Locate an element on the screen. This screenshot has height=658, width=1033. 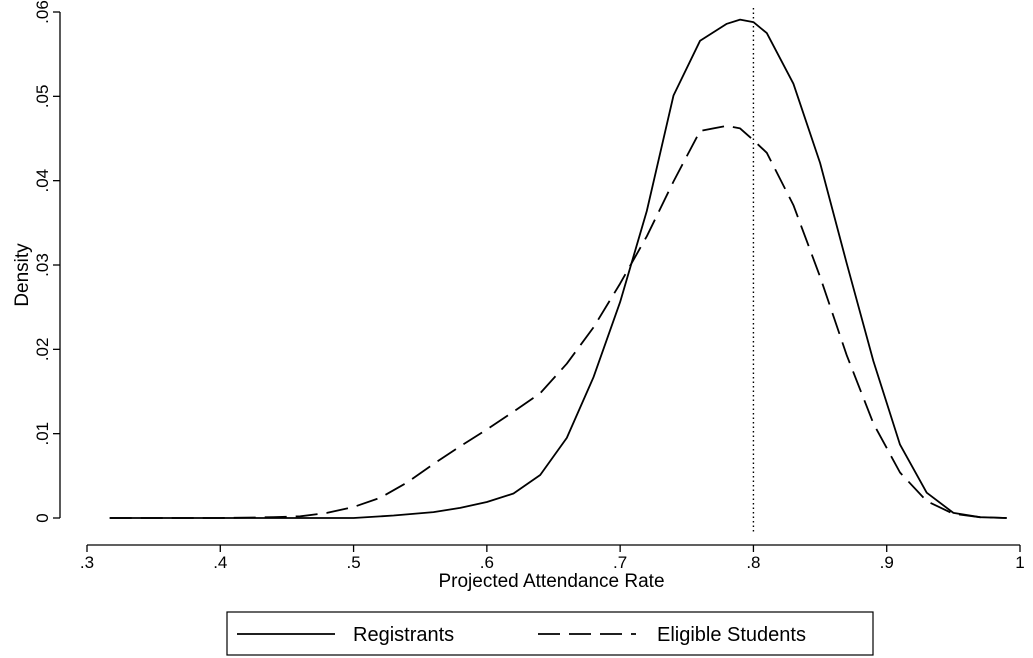
y-tick-label: .02 is located at coordinates (42, 350).